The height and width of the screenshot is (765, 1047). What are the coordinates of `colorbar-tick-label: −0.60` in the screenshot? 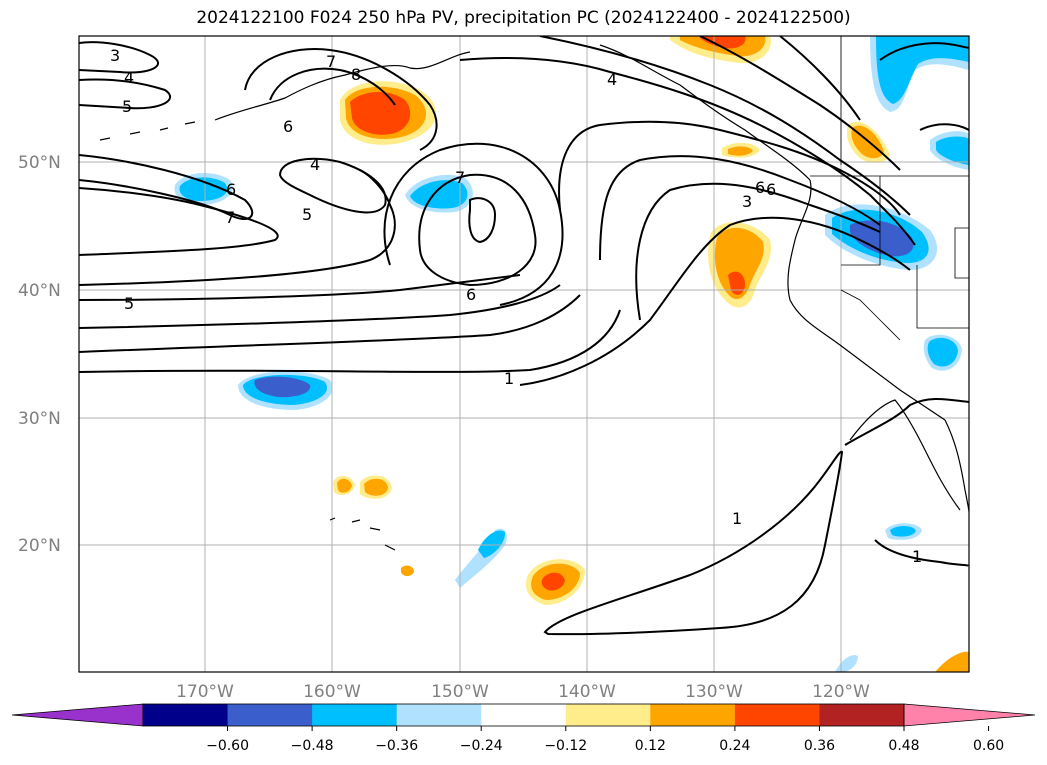 It's located at (227, 746).